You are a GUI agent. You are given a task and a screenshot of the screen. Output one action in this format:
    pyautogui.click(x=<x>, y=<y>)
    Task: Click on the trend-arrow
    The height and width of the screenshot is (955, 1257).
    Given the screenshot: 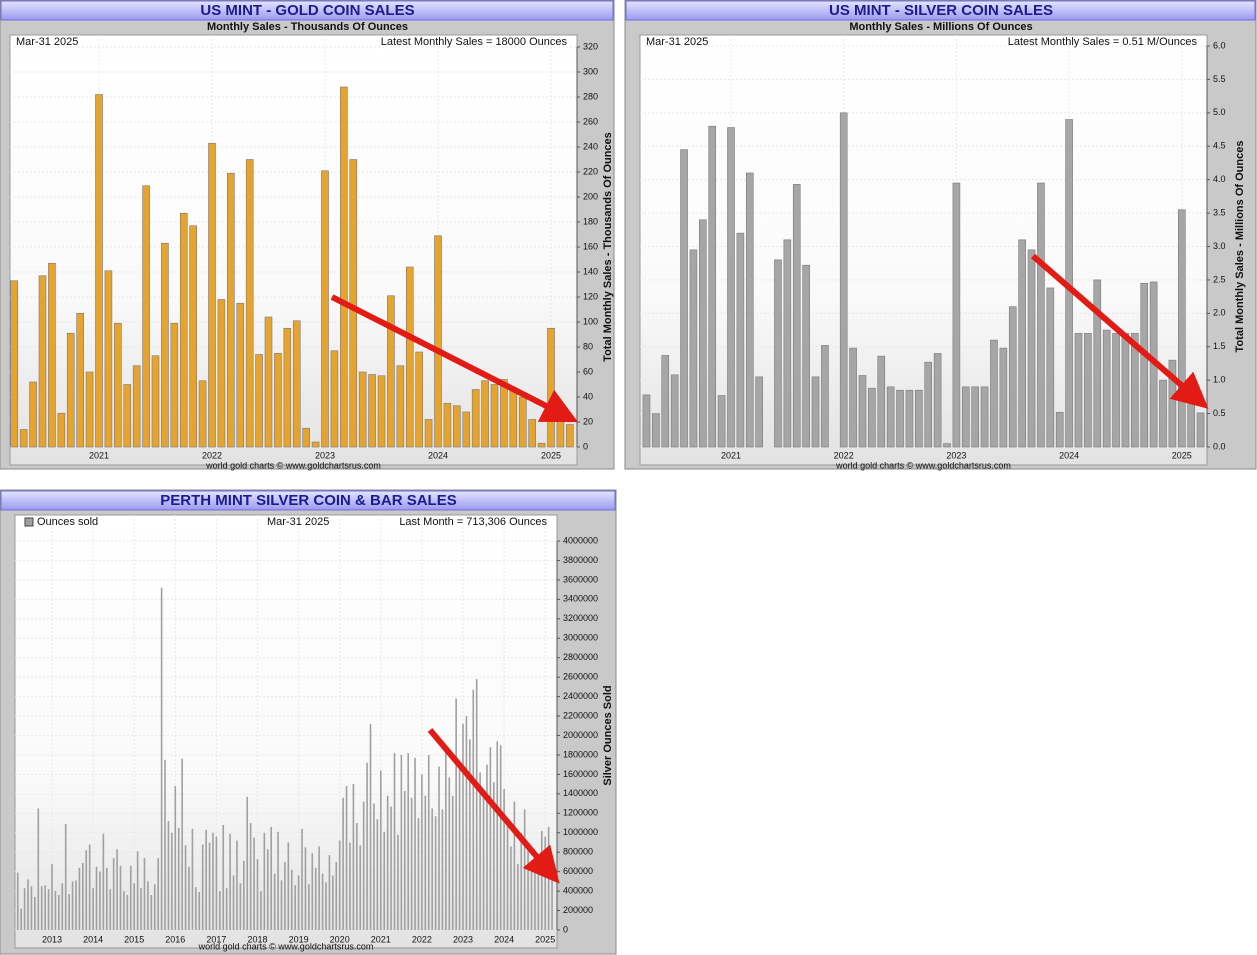 What is the action you would take?
    pyautogui.click(x=1120, y=331)
    